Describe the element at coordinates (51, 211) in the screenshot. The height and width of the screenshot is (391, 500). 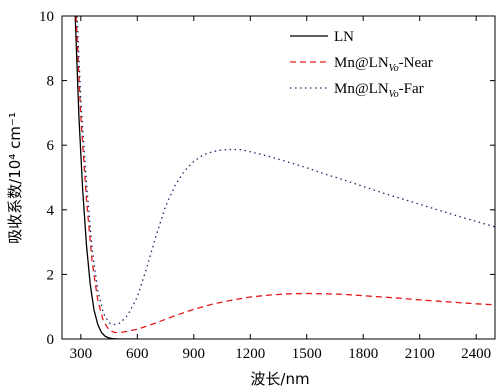
I see `y-tick-label: 4` at that location.